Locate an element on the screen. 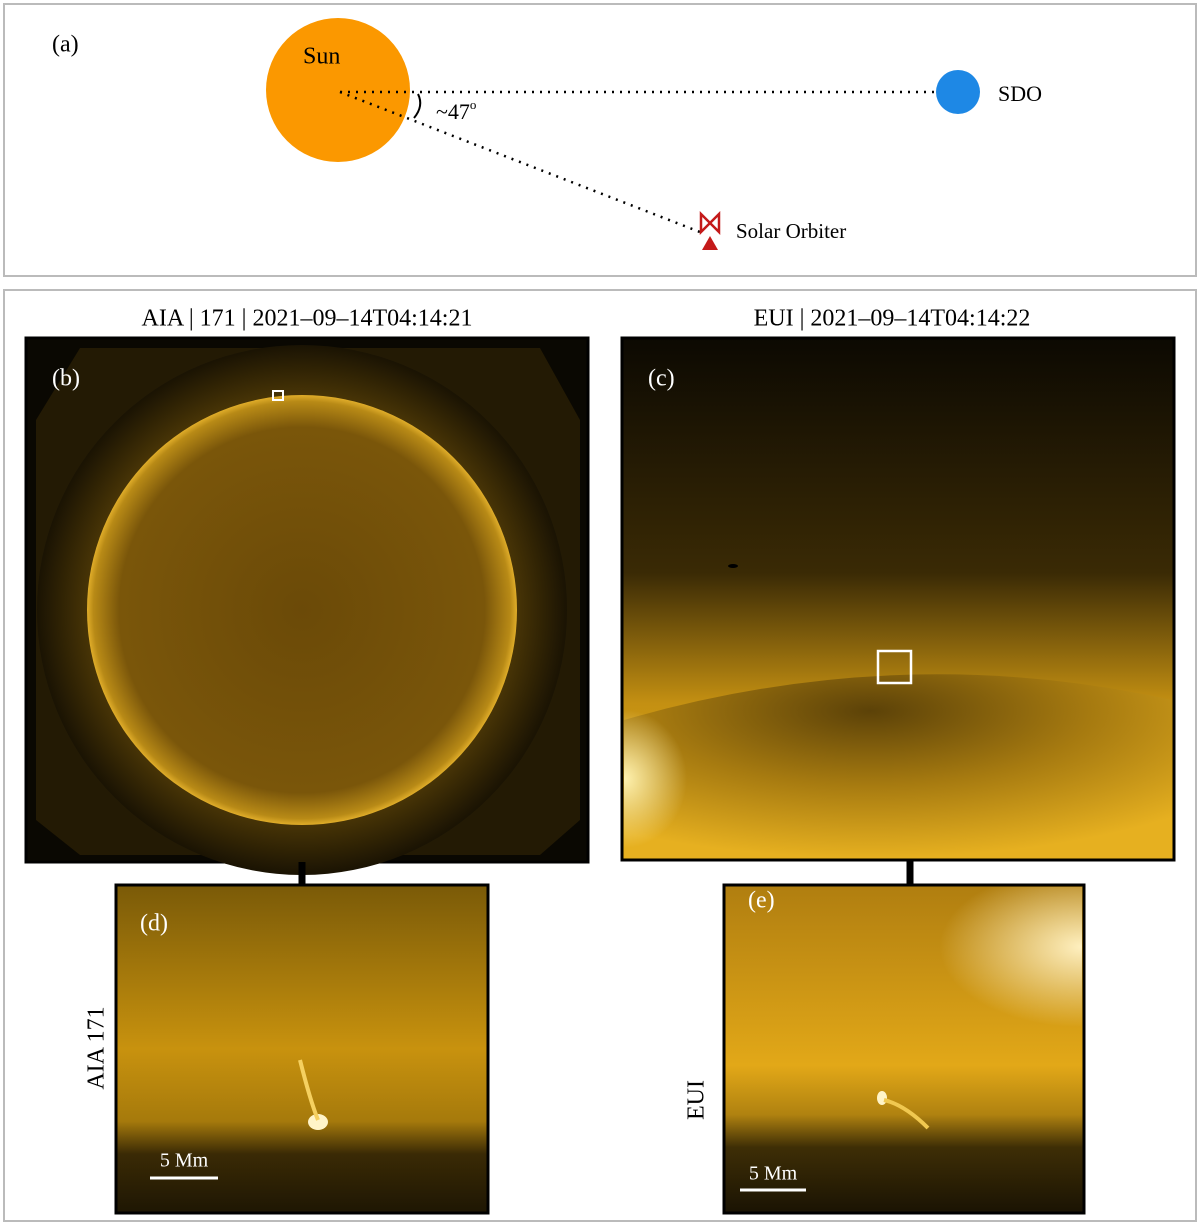 This screenshot has width=1200, height=1225. panel-title: AIA | 171 | 2021–09–14T04:14:21 is located at coordinates (307, 319).